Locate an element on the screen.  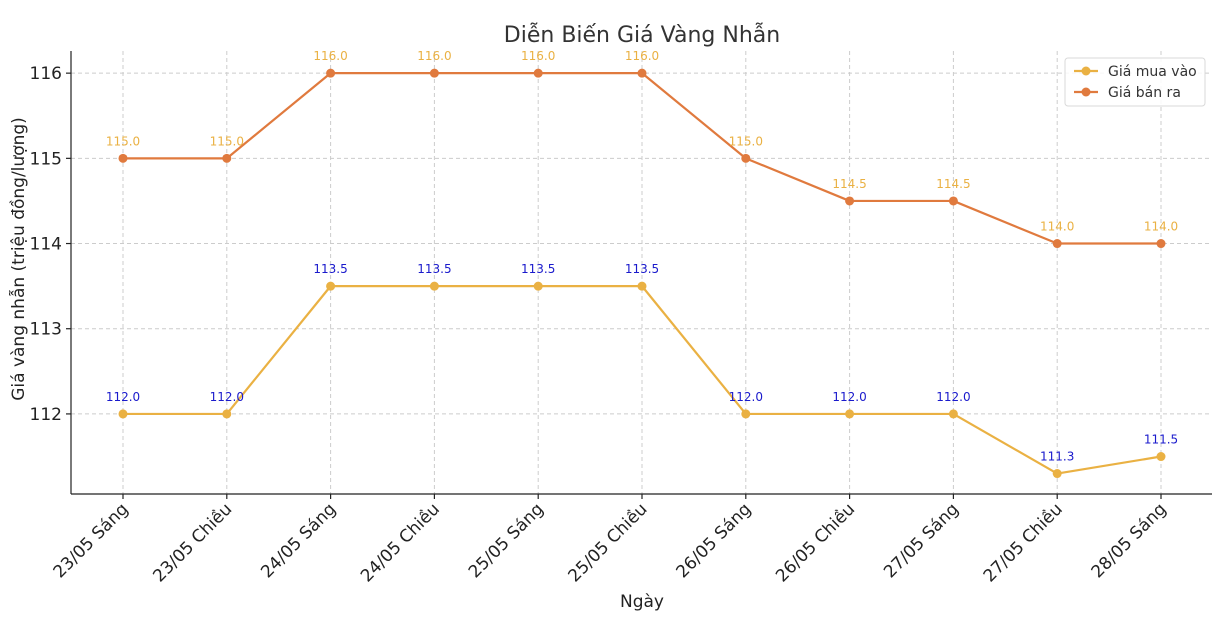
legend-label: Giá mua vào is located at coordinates (1152, 72).